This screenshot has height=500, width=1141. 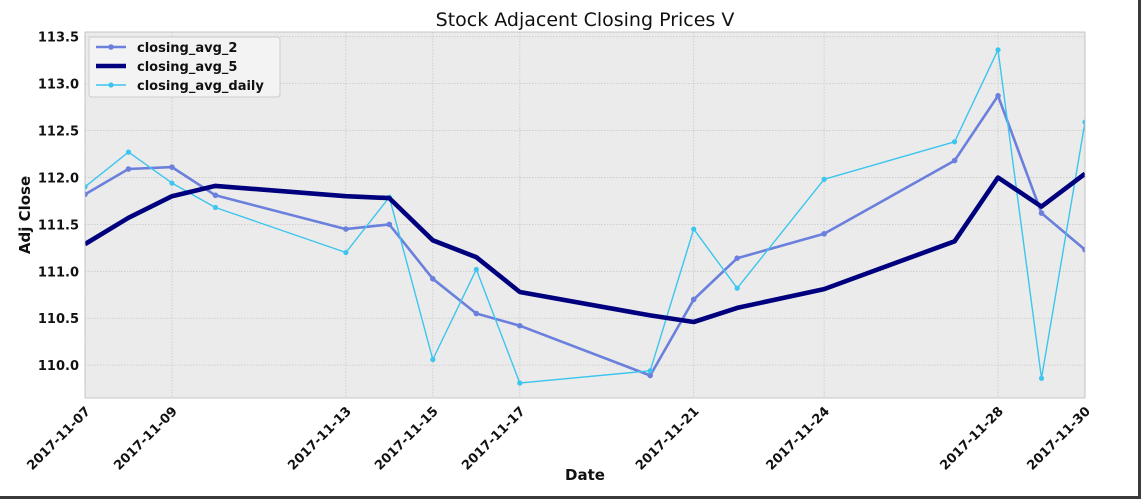 I want to click on legend-label: closing_avg_daily, so click(x=200, y=86).